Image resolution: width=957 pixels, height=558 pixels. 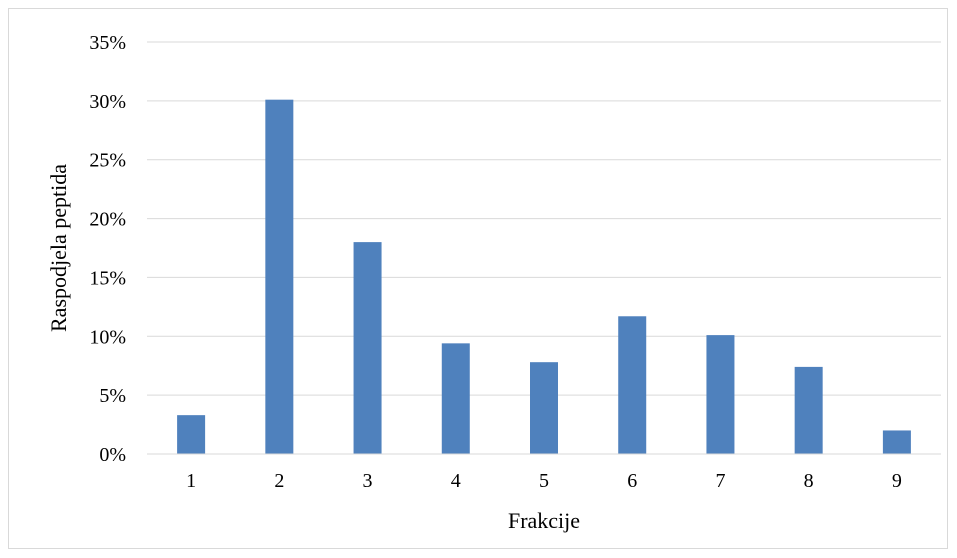 What do you see at coordinates (897, 481) in the screenshot?
I see `x-tick-label: 9` at bounding box center [897, 481].